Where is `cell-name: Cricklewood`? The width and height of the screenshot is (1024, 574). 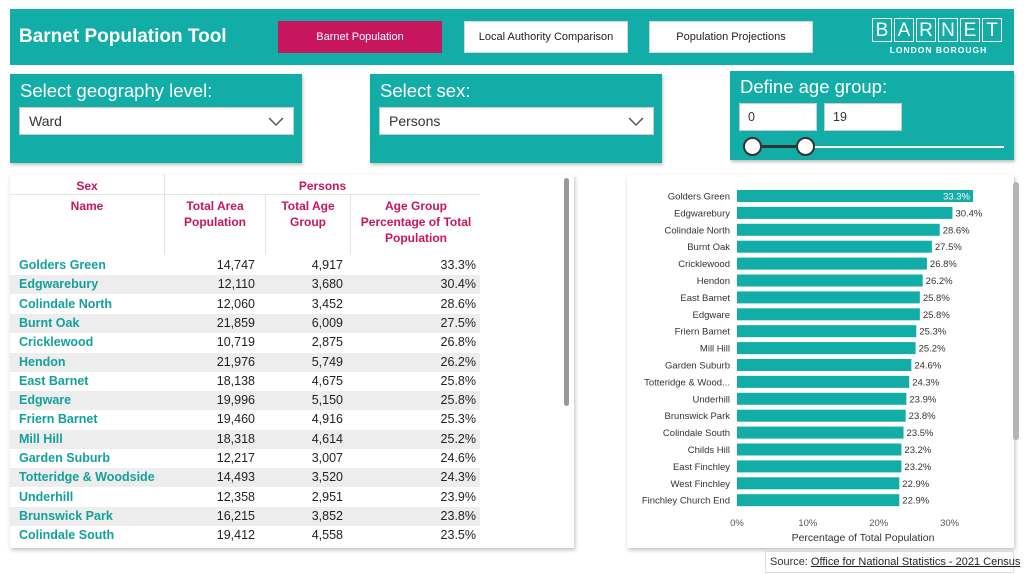 cell-name: Cricklewood is located at coordinates (56, 342).